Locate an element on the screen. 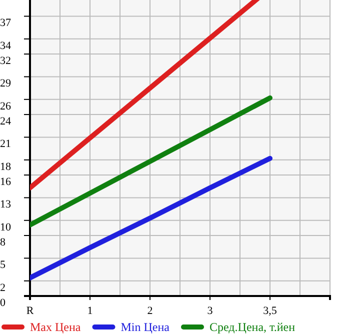 The height and width of the screenshot is (335, 345). x-tick-label: R is located at coordinates (30, 310).